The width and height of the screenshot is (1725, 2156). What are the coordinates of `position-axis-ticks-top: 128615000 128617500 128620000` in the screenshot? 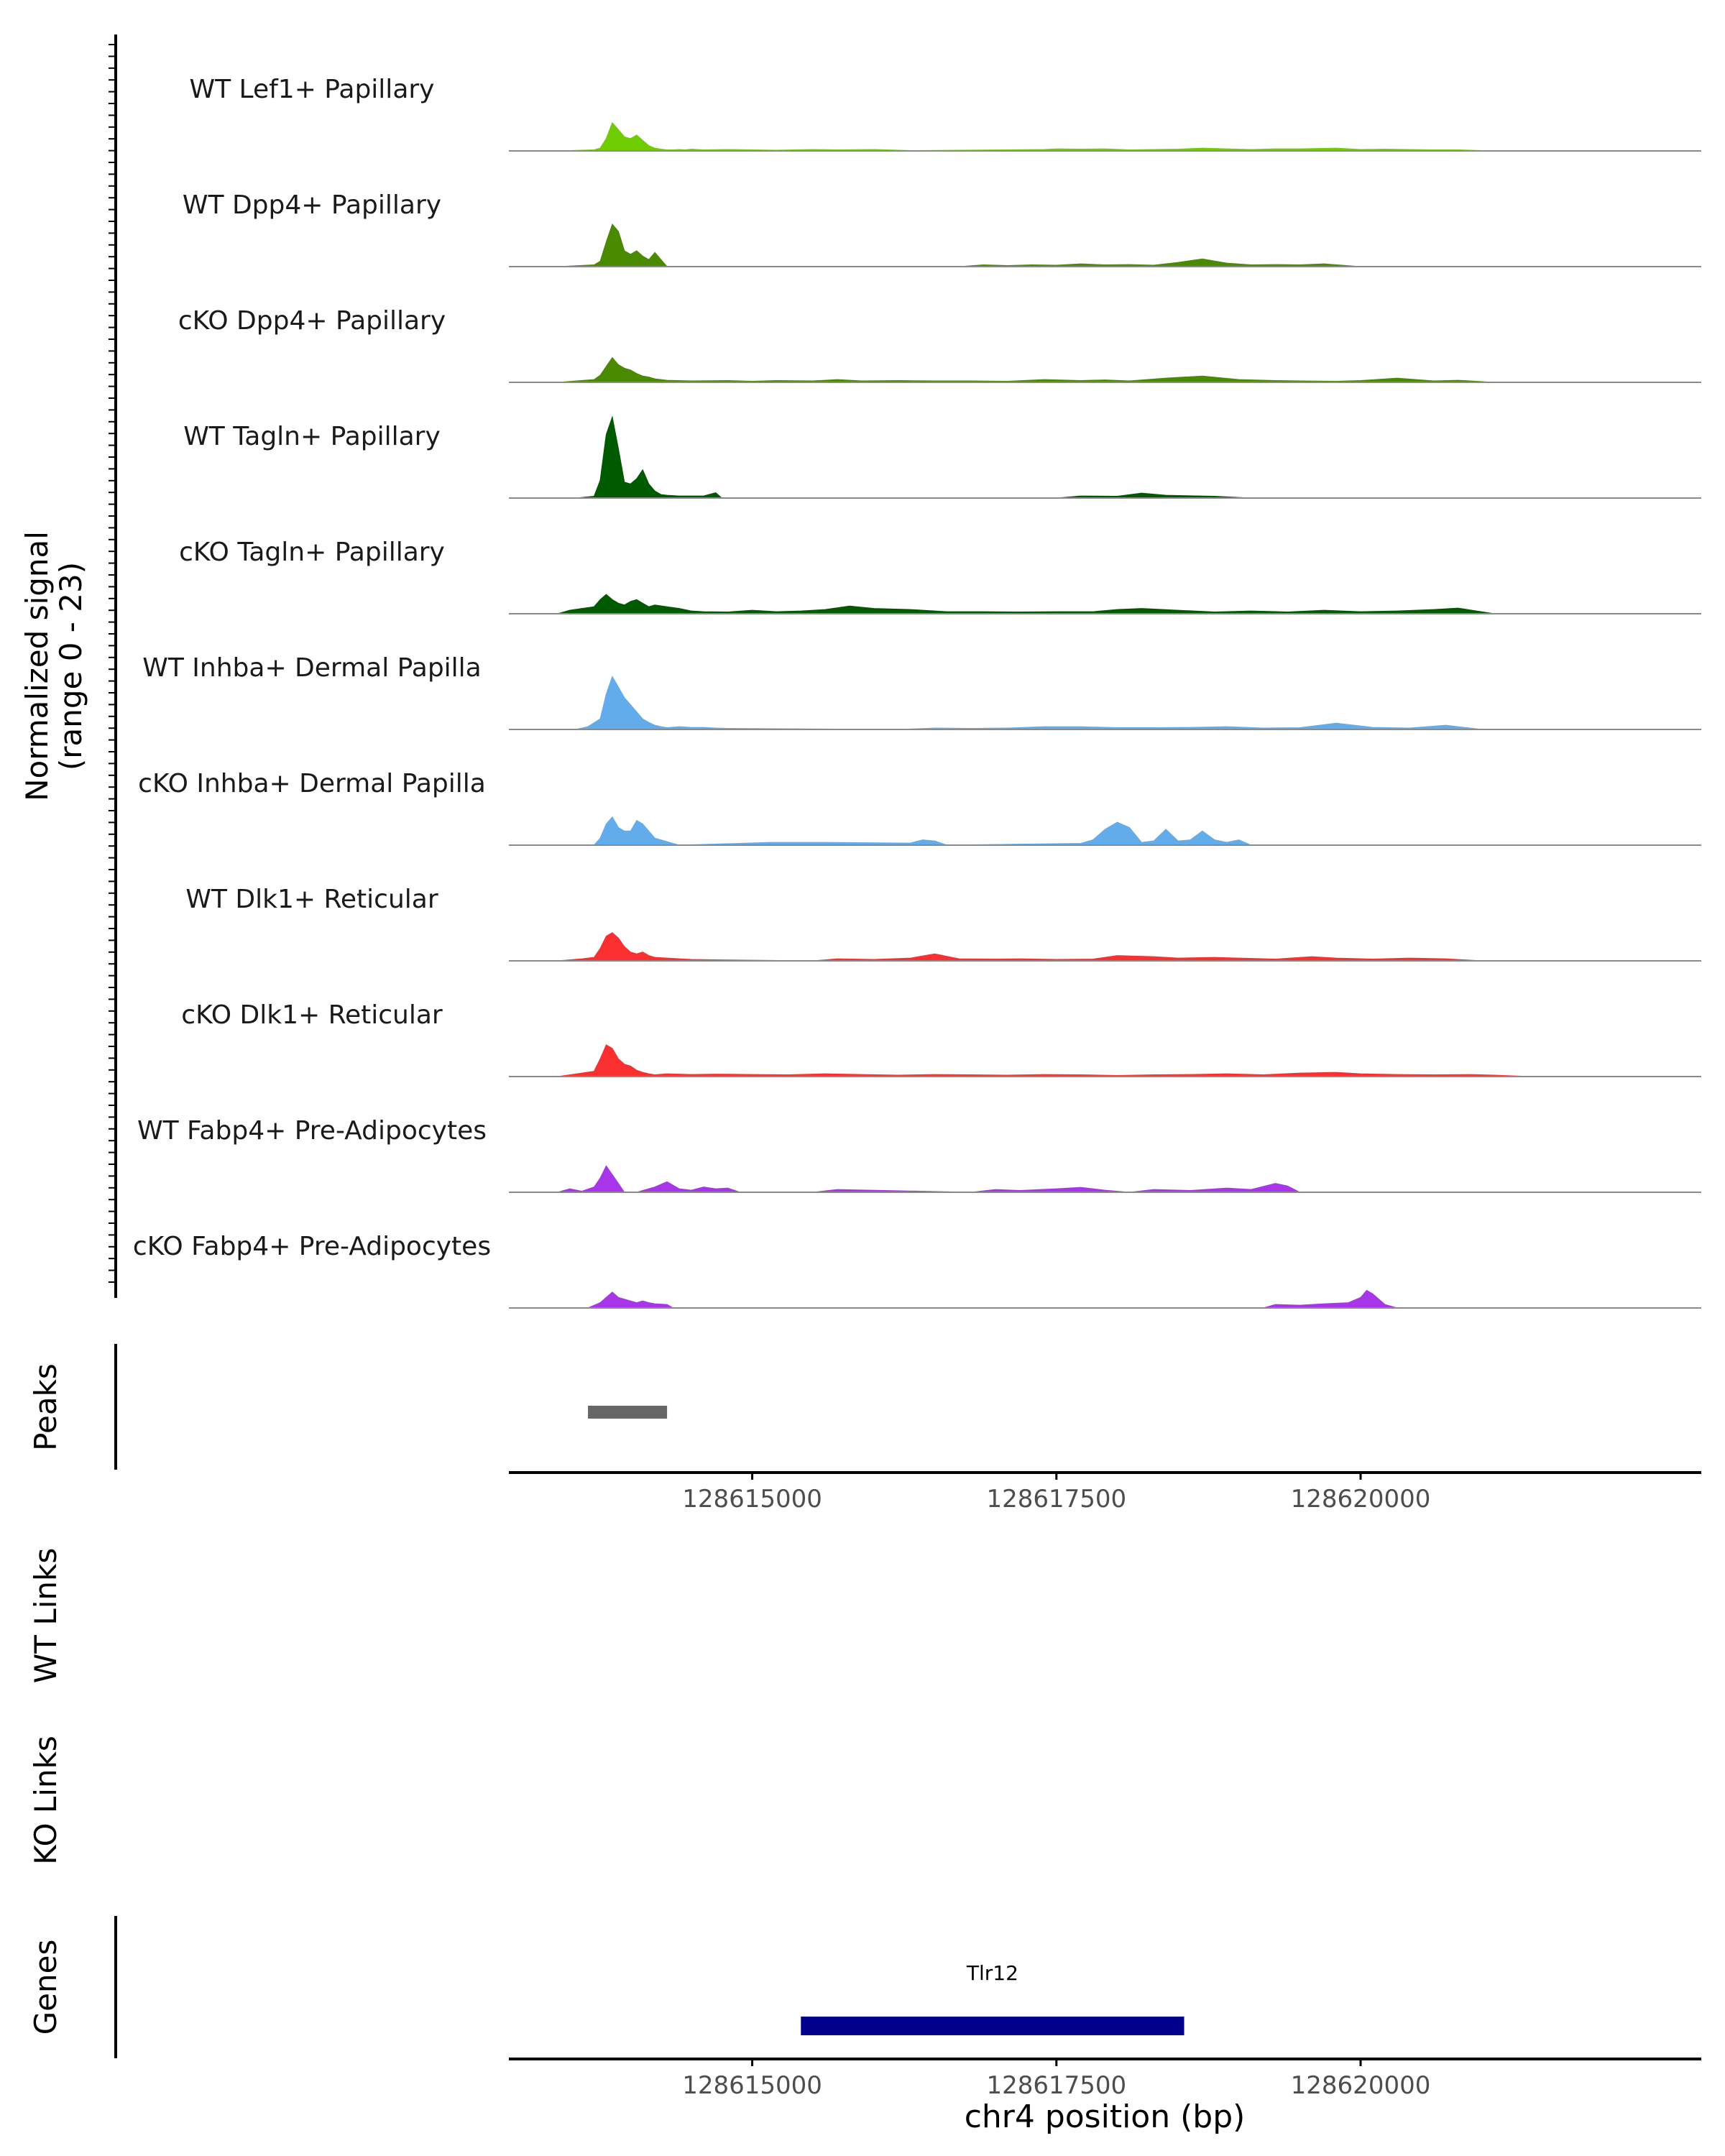 It's located at (1056, 1493).